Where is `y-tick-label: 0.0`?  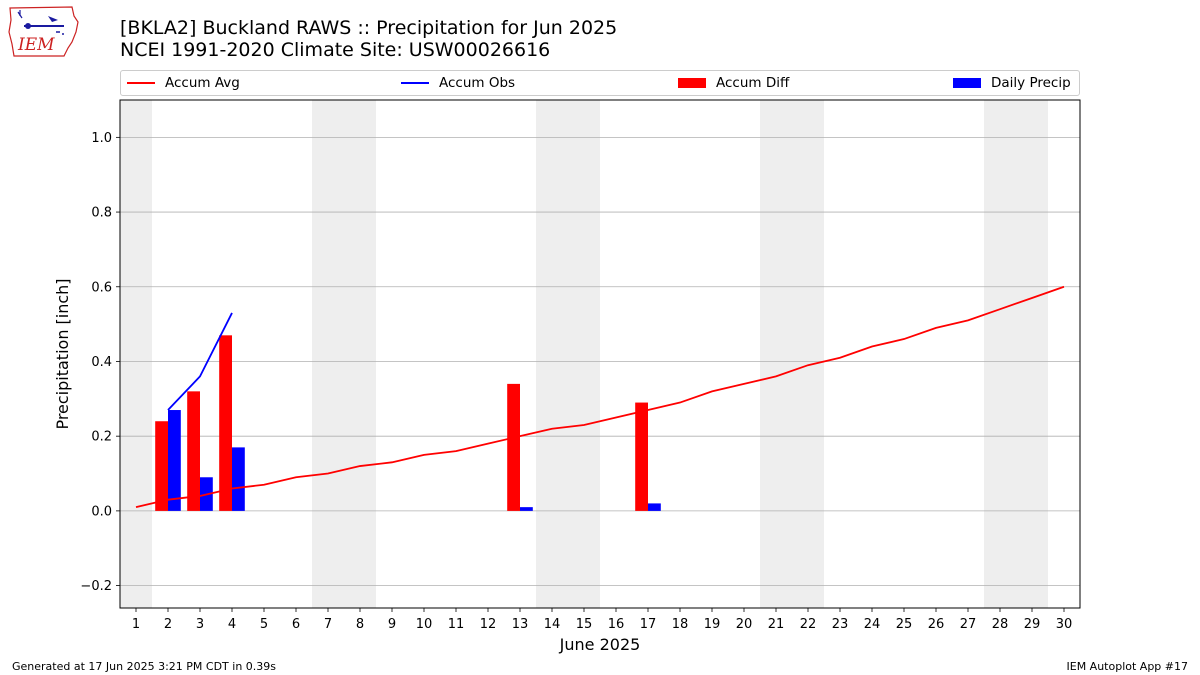
y-tick-label: 0.0 is located at coordinates (101, 511).